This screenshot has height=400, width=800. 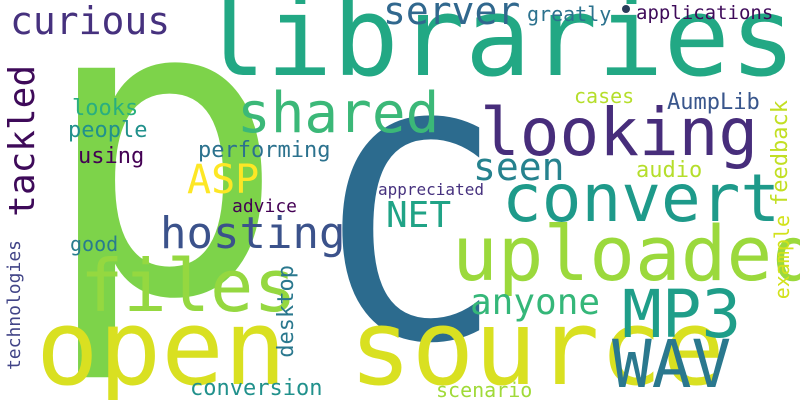 What do you see at coordinates (713, 102) in the screenshot?
I see `word-aumplib: AumpLib` at bounding box center [713, 102].